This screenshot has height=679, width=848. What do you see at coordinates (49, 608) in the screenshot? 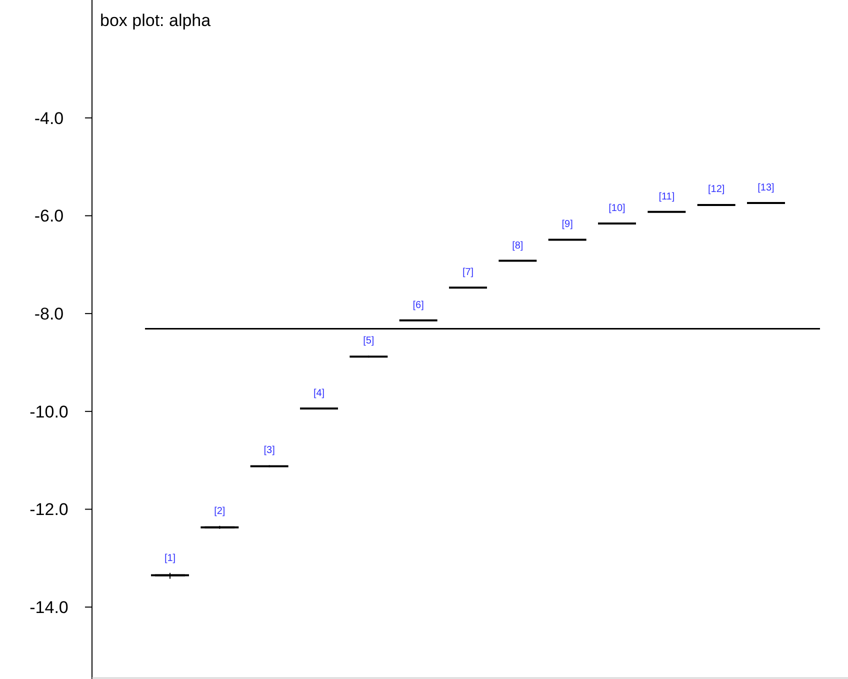
I see `y-tick-label: -14.0` at bounding box center [49, 608].